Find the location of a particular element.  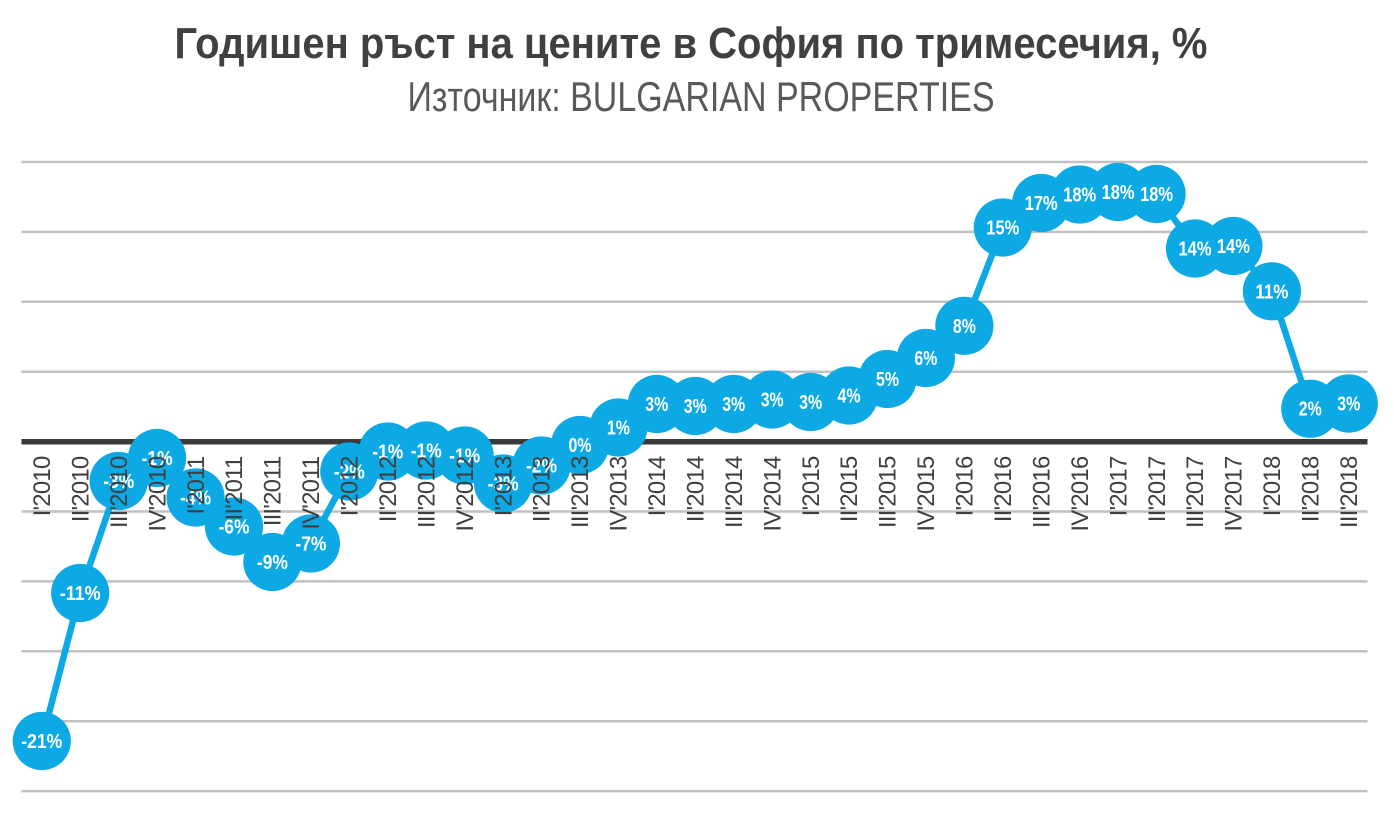

svg-text: III'2010 is located at coordinates (119, 492).